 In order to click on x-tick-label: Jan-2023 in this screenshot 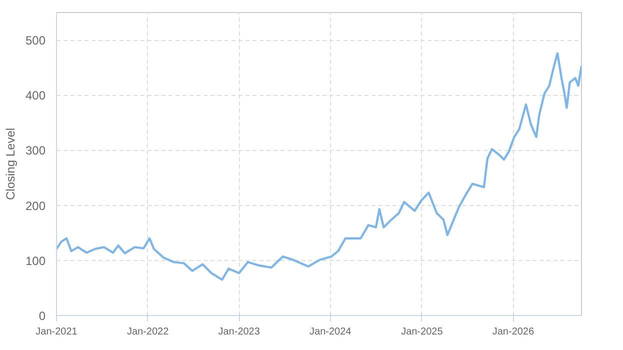, I will do `click(239, 332)`.